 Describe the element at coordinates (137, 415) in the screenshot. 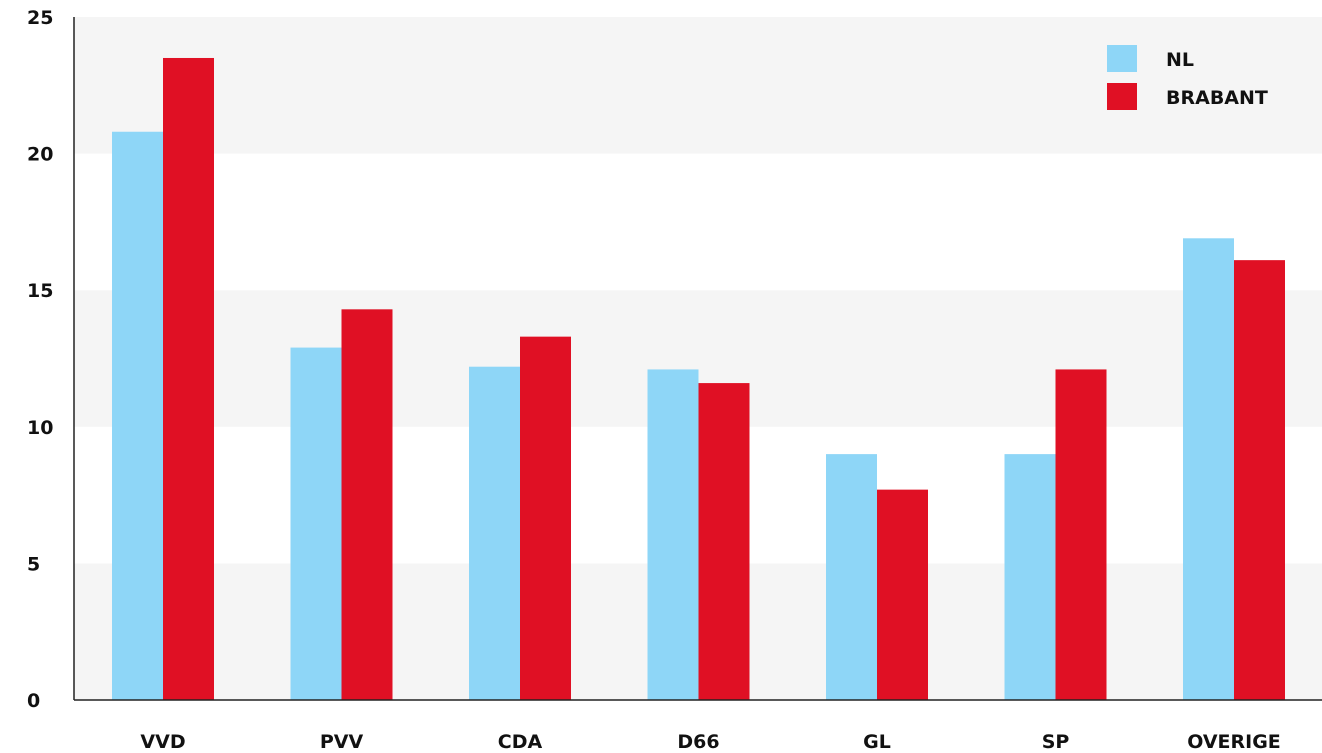

I see `bar-nl-vvd` at that location.